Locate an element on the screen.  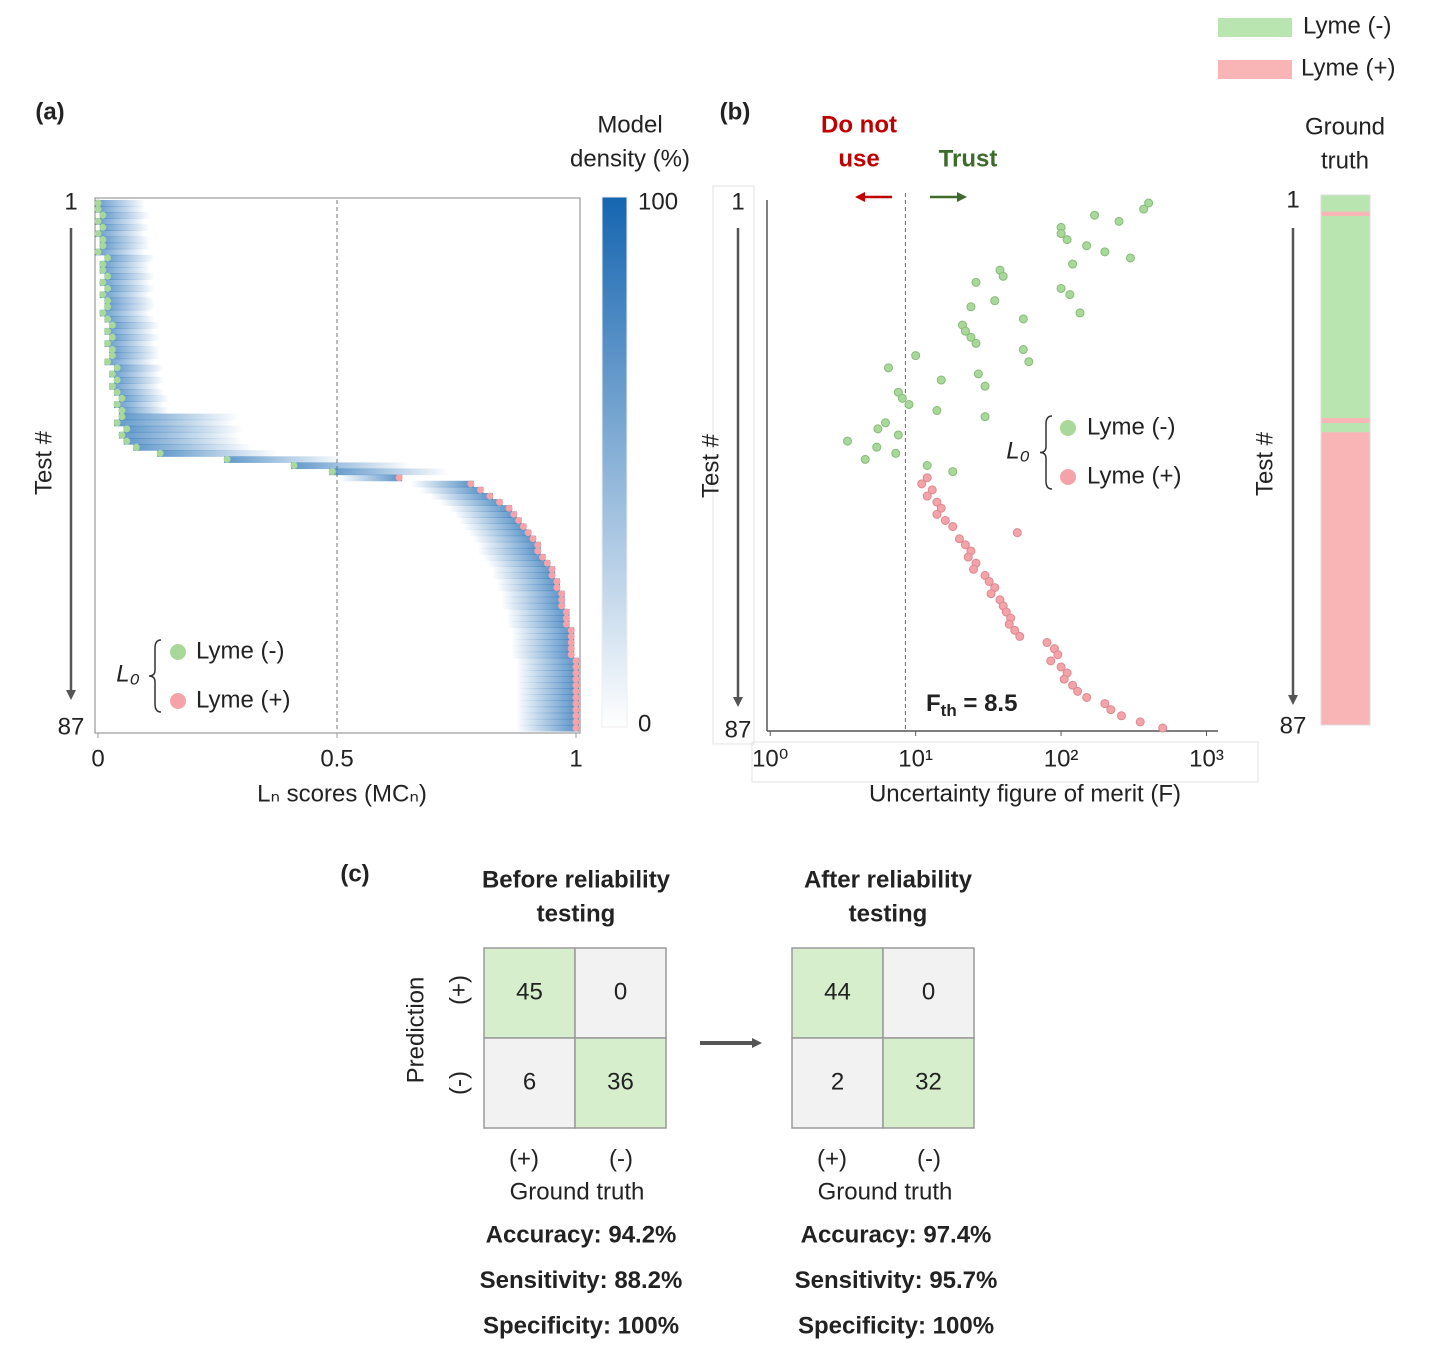
x-axis-label: Lₙ scores (MCₙ) is located at coordinates (342, 793).